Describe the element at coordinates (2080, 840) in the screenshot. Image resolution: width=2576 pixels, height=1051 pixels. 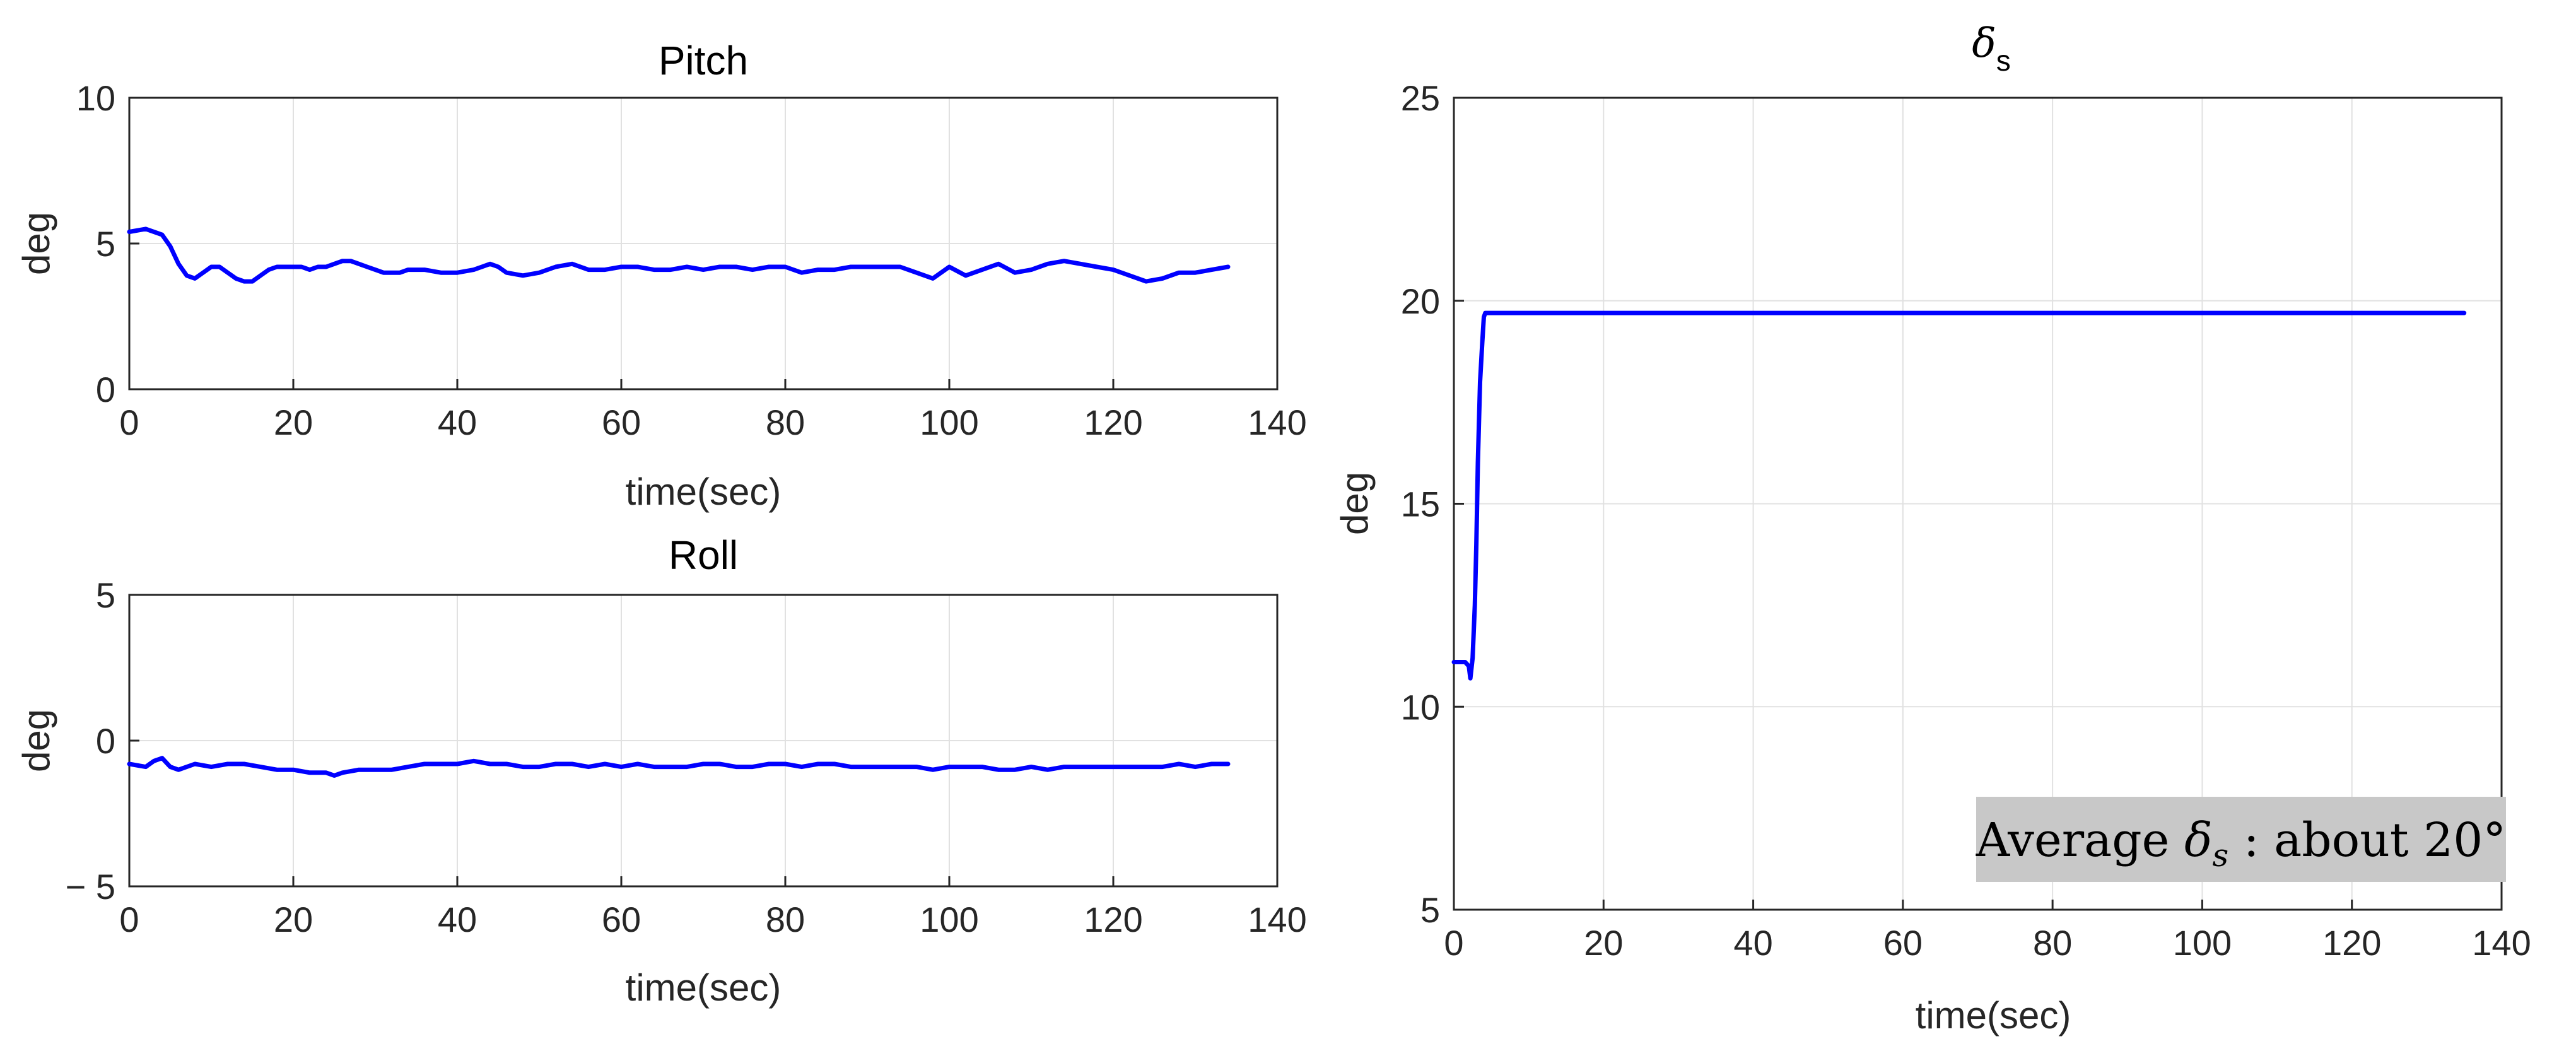
I see `annotation-prefix: Average` at that location.